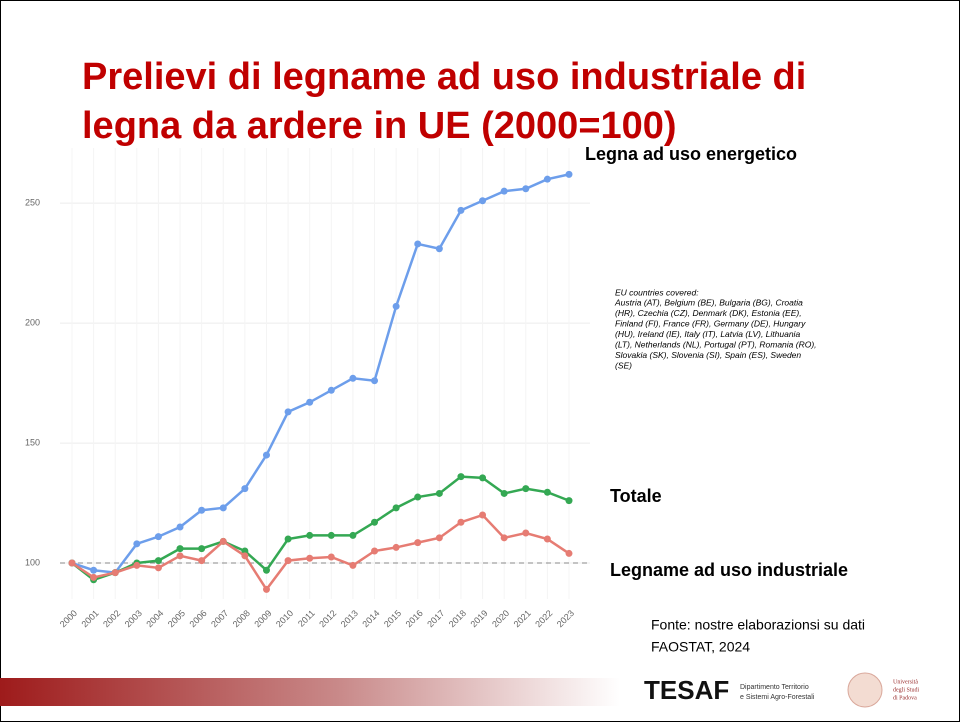 The width and height of the screenshot is (960, 727). I want to click on y-tick-label: 150, so click(32, 442).